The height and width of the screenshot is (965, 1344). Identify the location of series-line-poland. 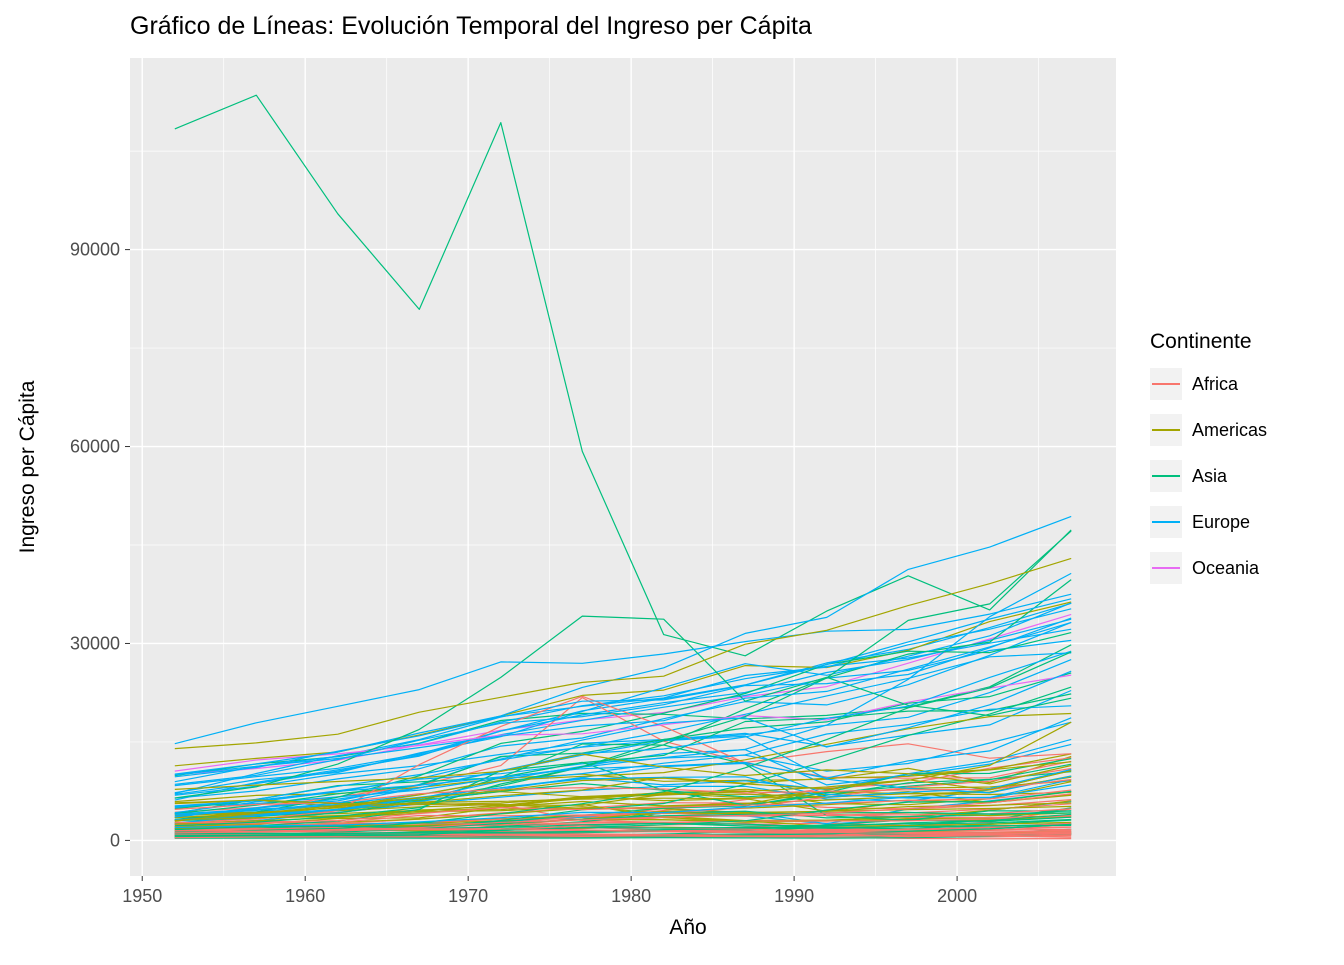
(623, 776).